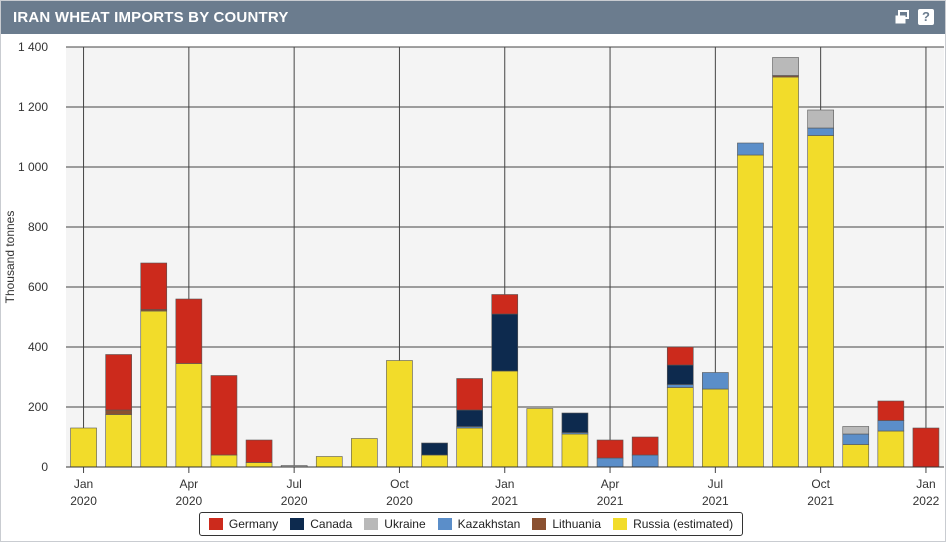  What do you see at coordinates (38, 287) in the screenshot?
I see `y-tick-label: 600` at bounding box center [38, 287].